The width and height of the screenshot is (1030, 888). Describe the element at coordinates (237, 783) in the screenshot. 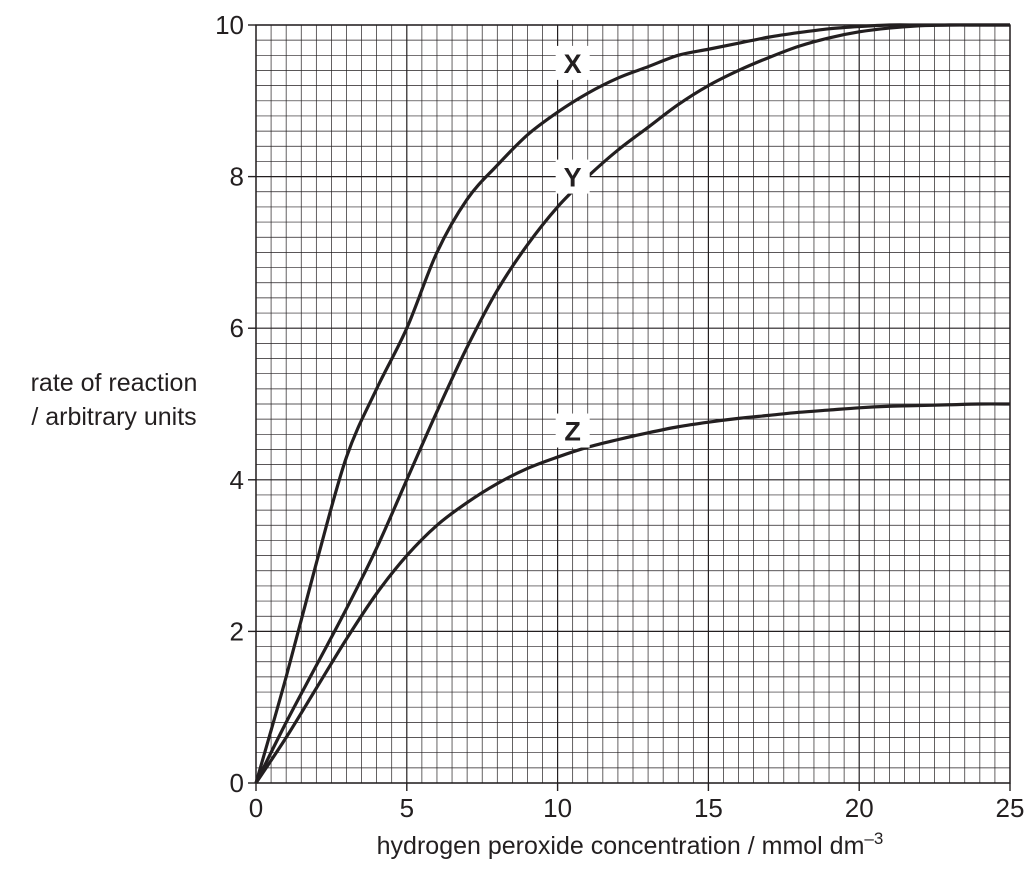

I see `y-tick-label: 0` at that location.